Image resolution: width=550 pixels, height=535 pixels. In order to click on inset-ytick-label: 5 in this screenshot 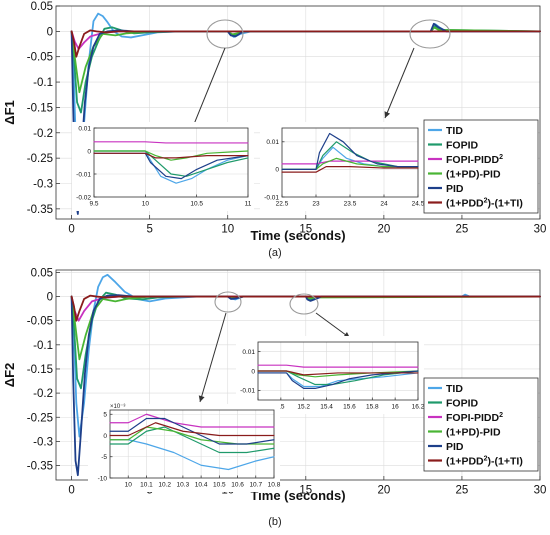, I will do `click(105, 415)`.